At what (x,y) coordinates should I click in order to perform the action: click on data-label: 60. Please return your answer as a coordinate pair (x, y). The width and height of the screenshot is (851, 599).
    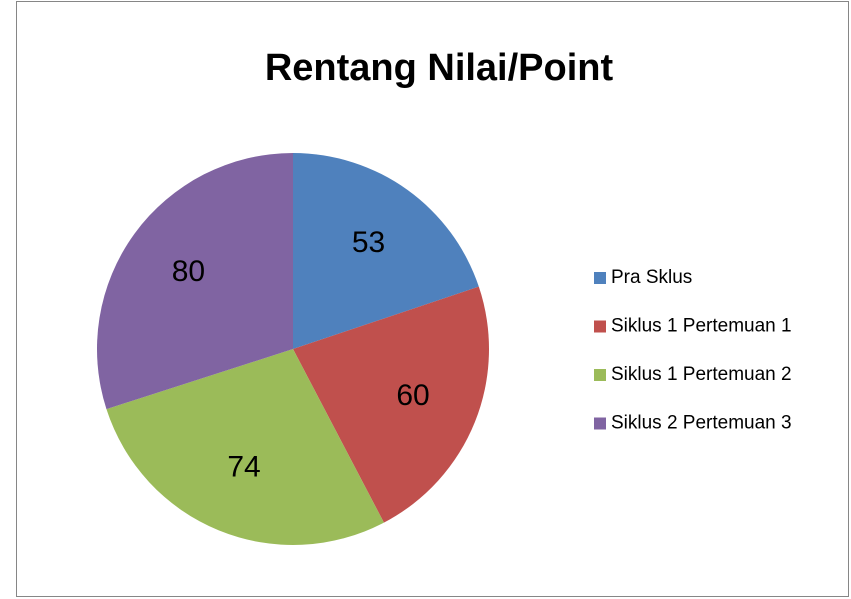
    Looking at the image, I should click on (412, 395).